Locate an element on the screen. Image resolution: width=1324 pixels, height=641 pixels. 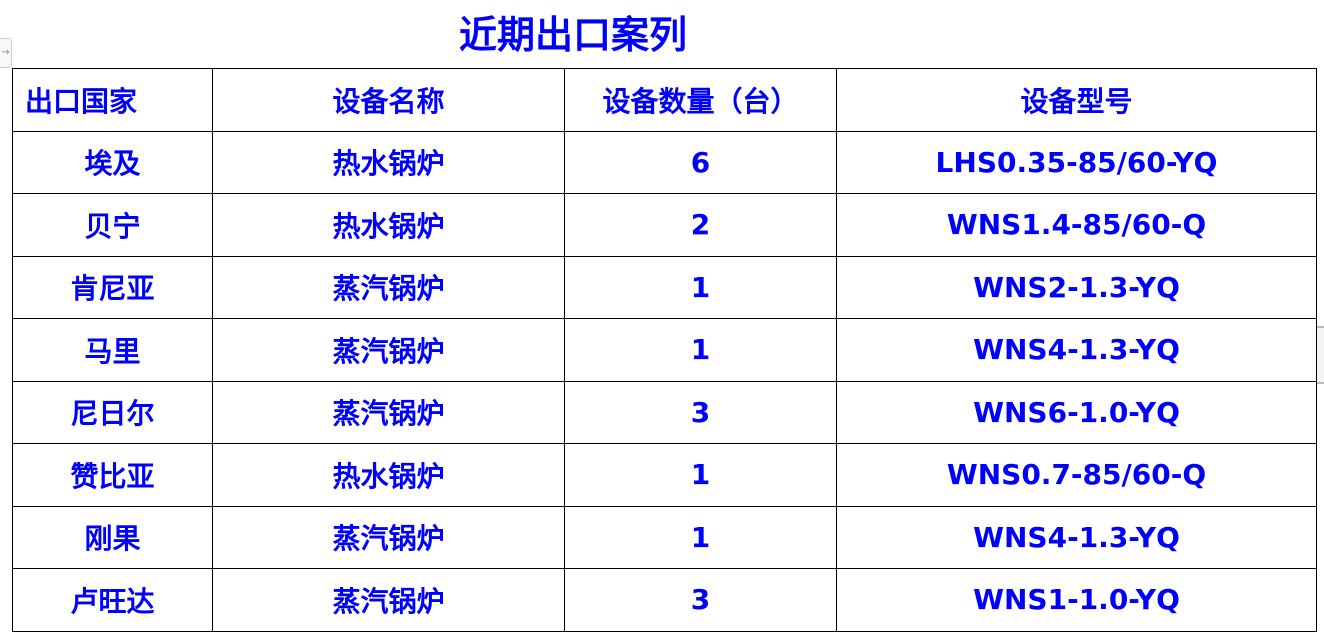
table-cell: 刚果 is located at coordinates (112, 537).